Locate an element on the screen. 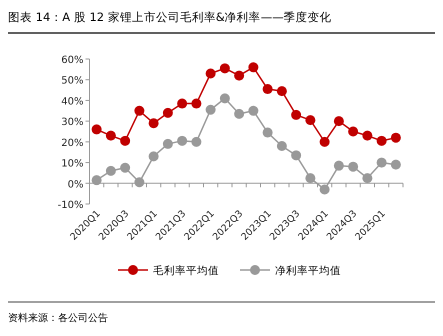 Image resolution: width=443 pixels, height=336 pixels. text: 资料来源：各公司公告 is located at coordinates (58, 318).